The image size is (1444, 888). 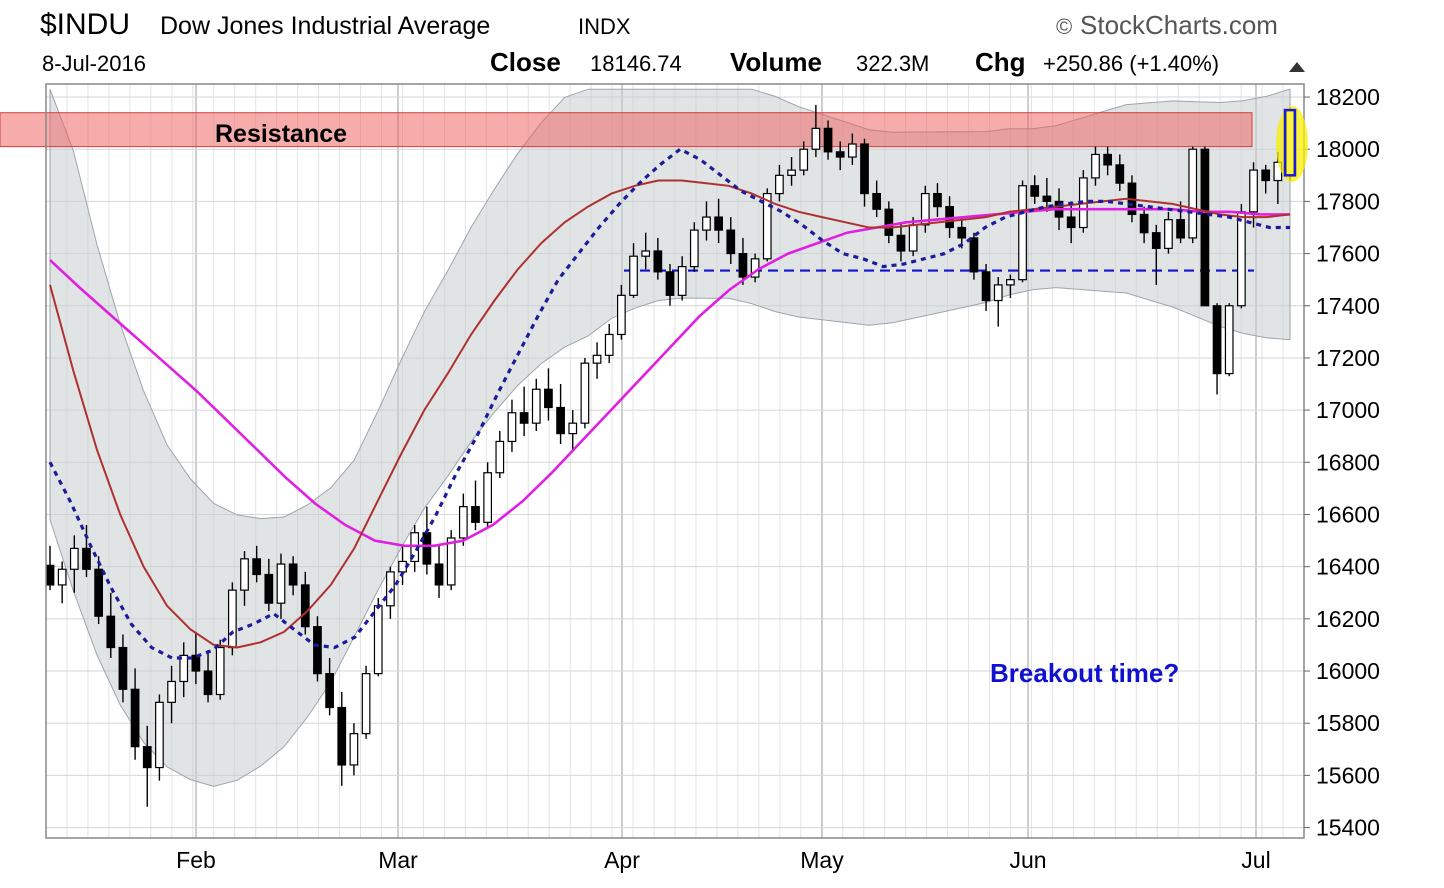 I want to click on y-tick-label: 18200, so click(x=1348, y=97).